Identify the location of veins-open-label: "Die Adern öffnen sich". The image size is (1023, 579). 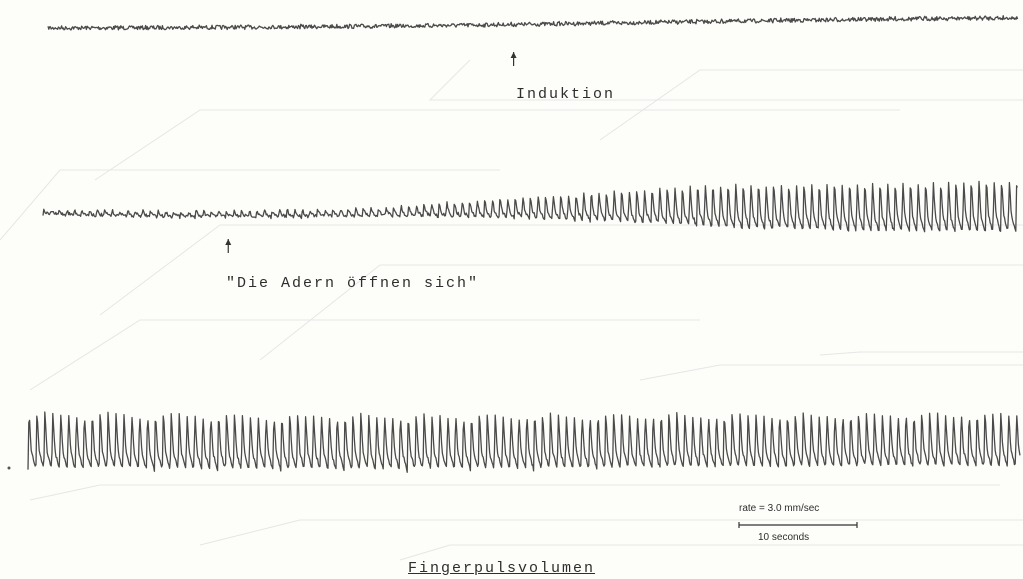
(353, 283).